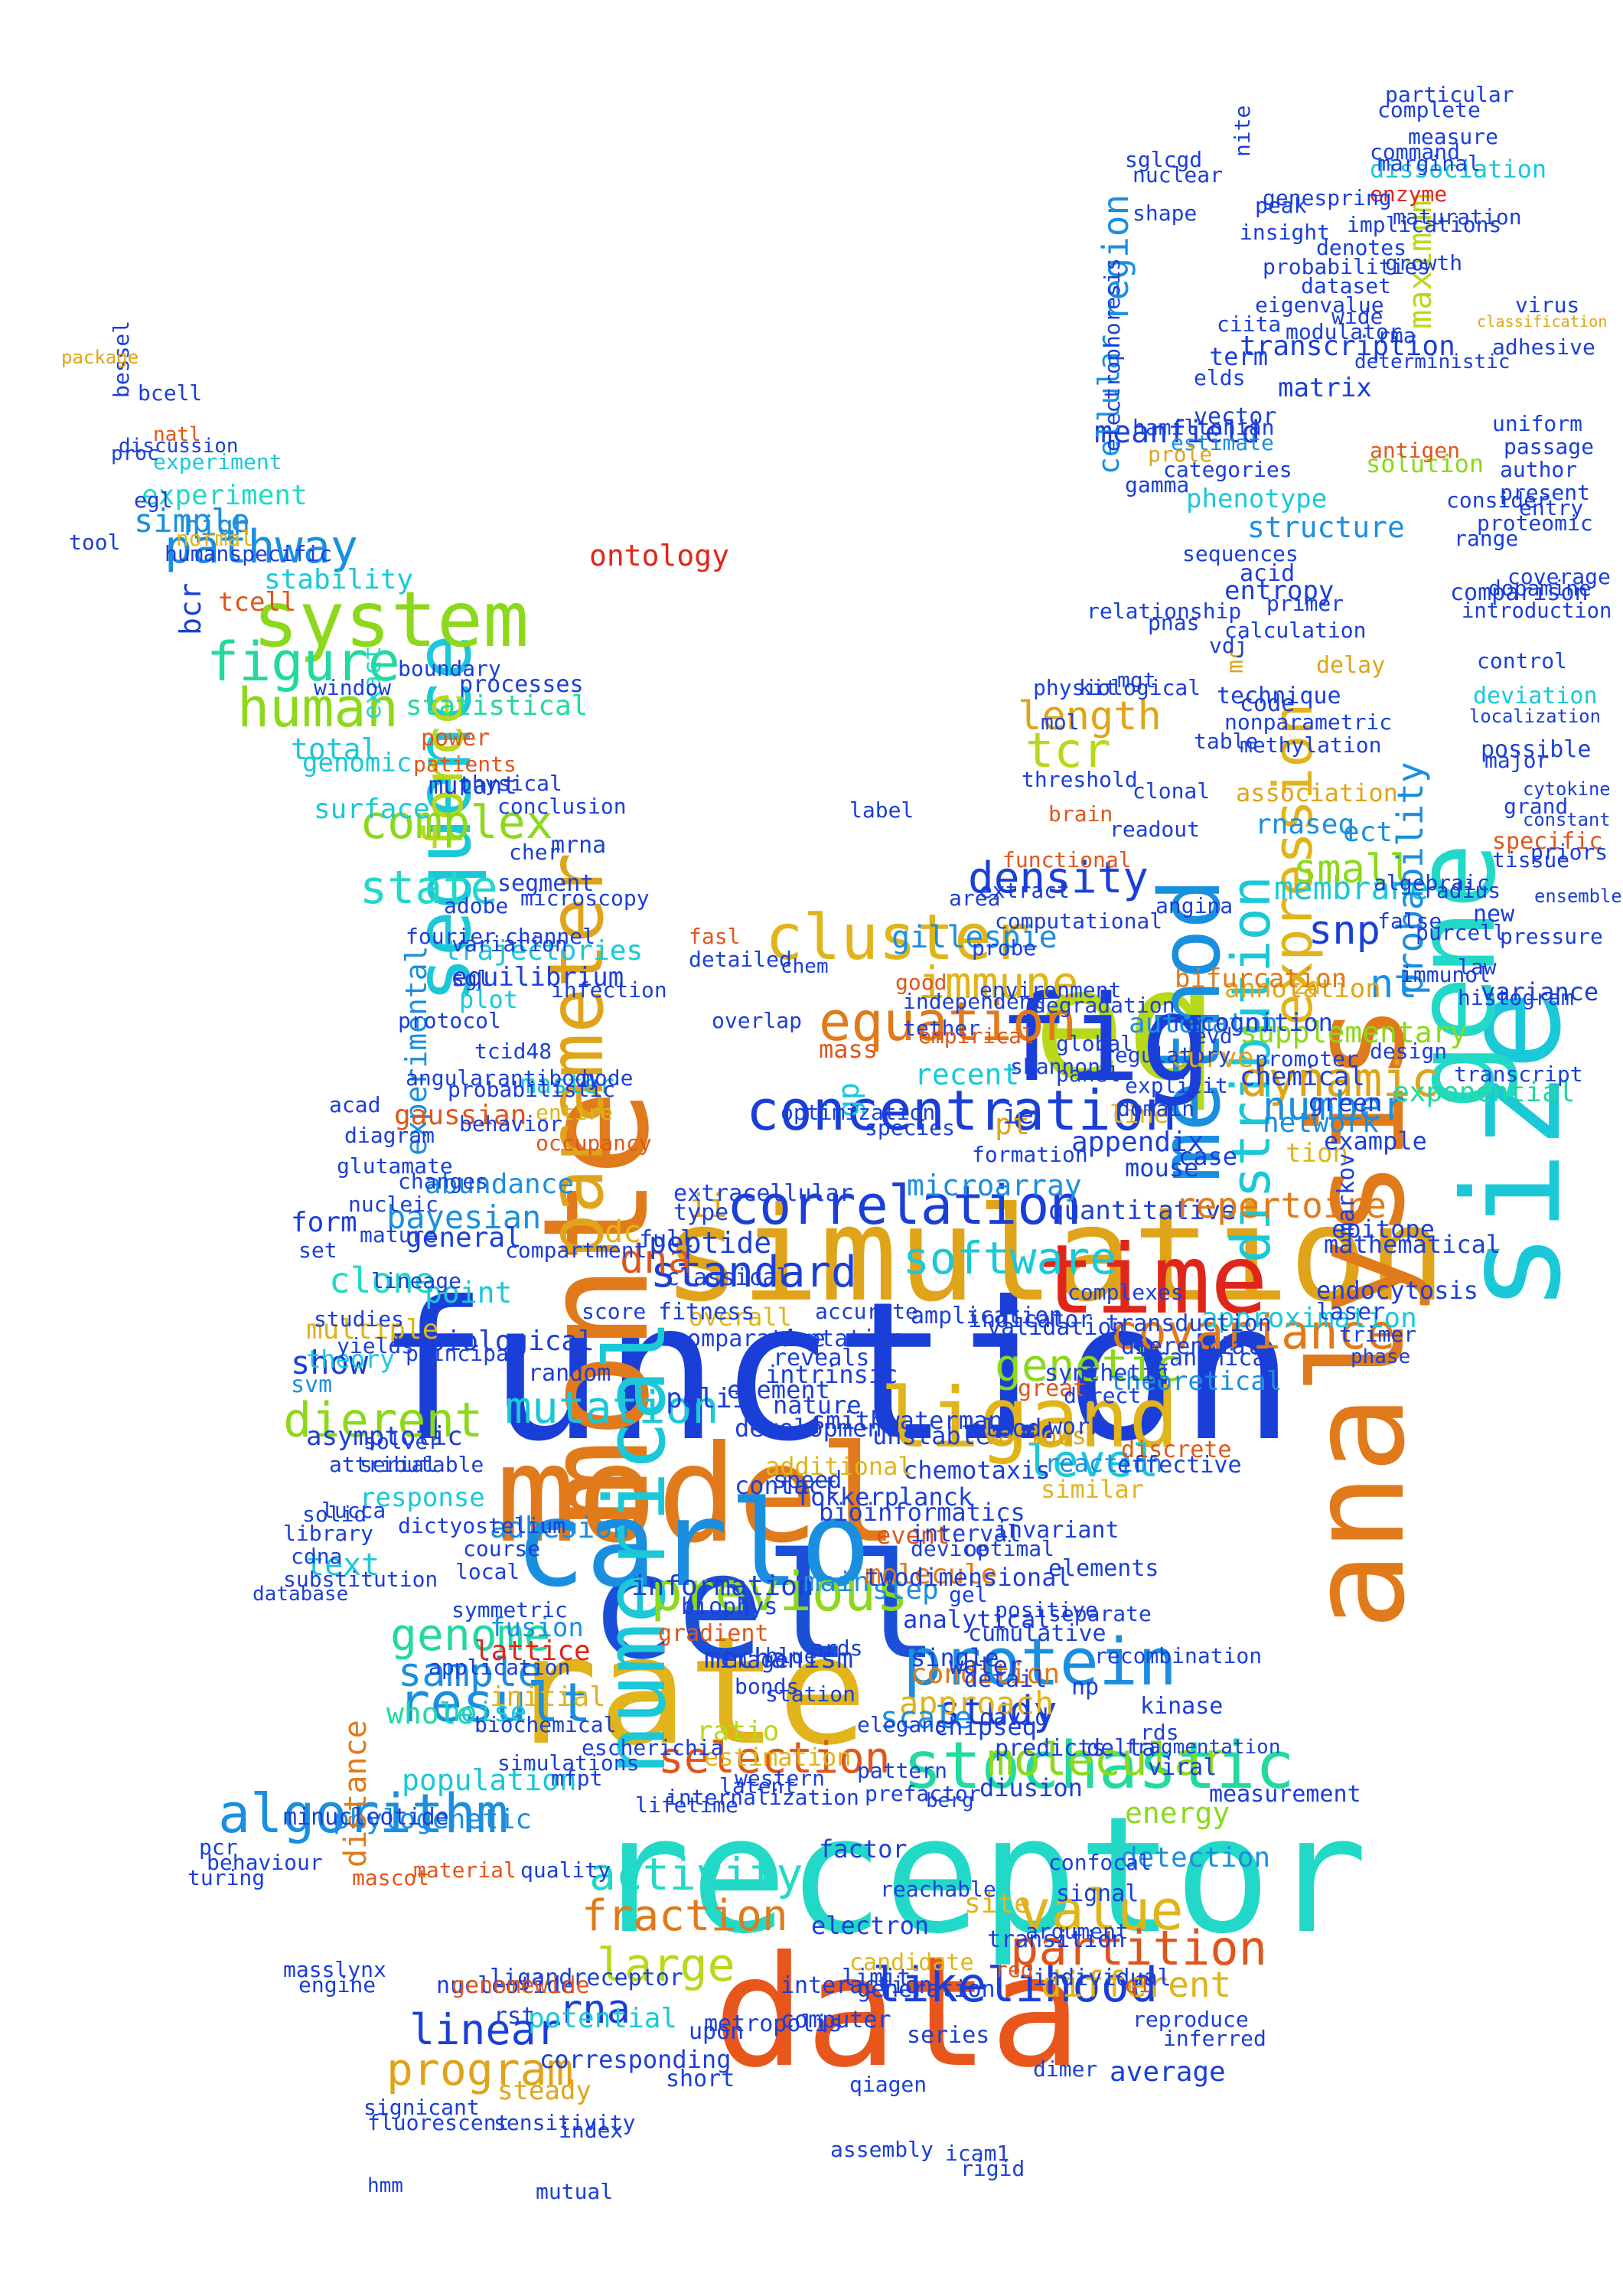 The image size is (1623, 2296). I want to click on cloud-word: gillespie, so click(975, 937).